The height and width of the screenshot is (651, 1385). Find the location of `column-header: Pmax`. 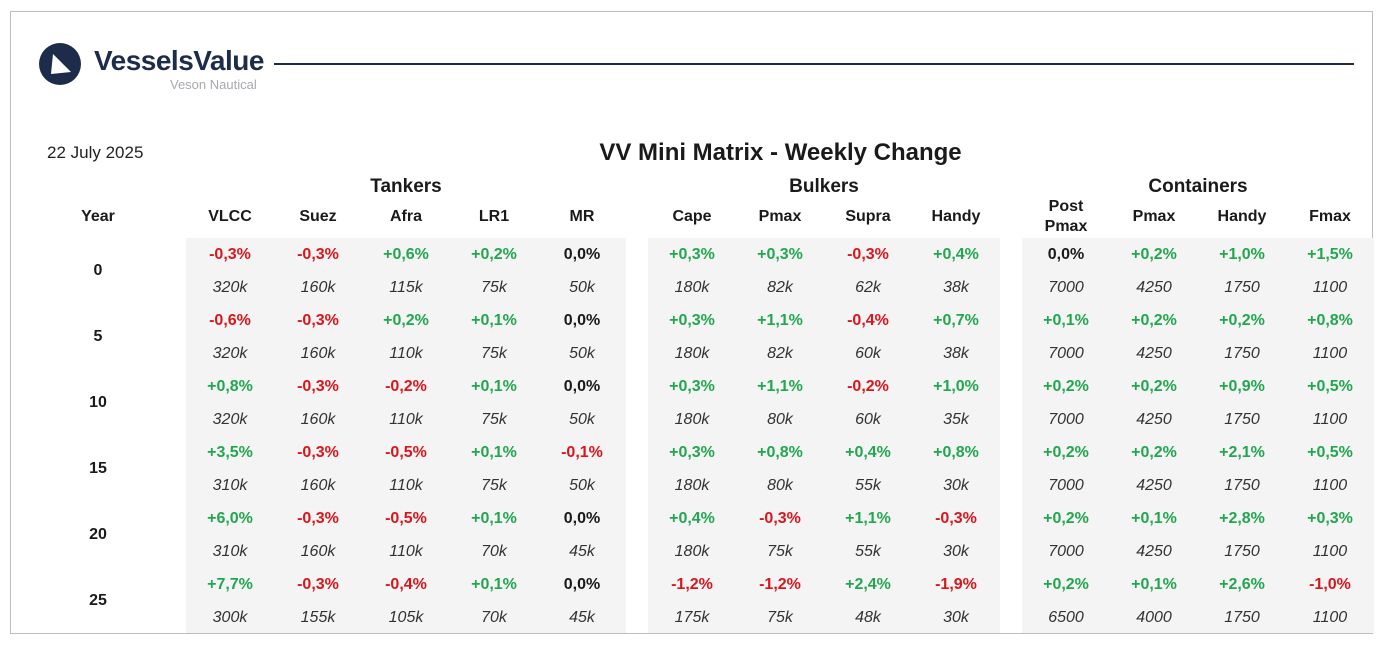

column-header: Pmax is located at coordinates (1154, 216).